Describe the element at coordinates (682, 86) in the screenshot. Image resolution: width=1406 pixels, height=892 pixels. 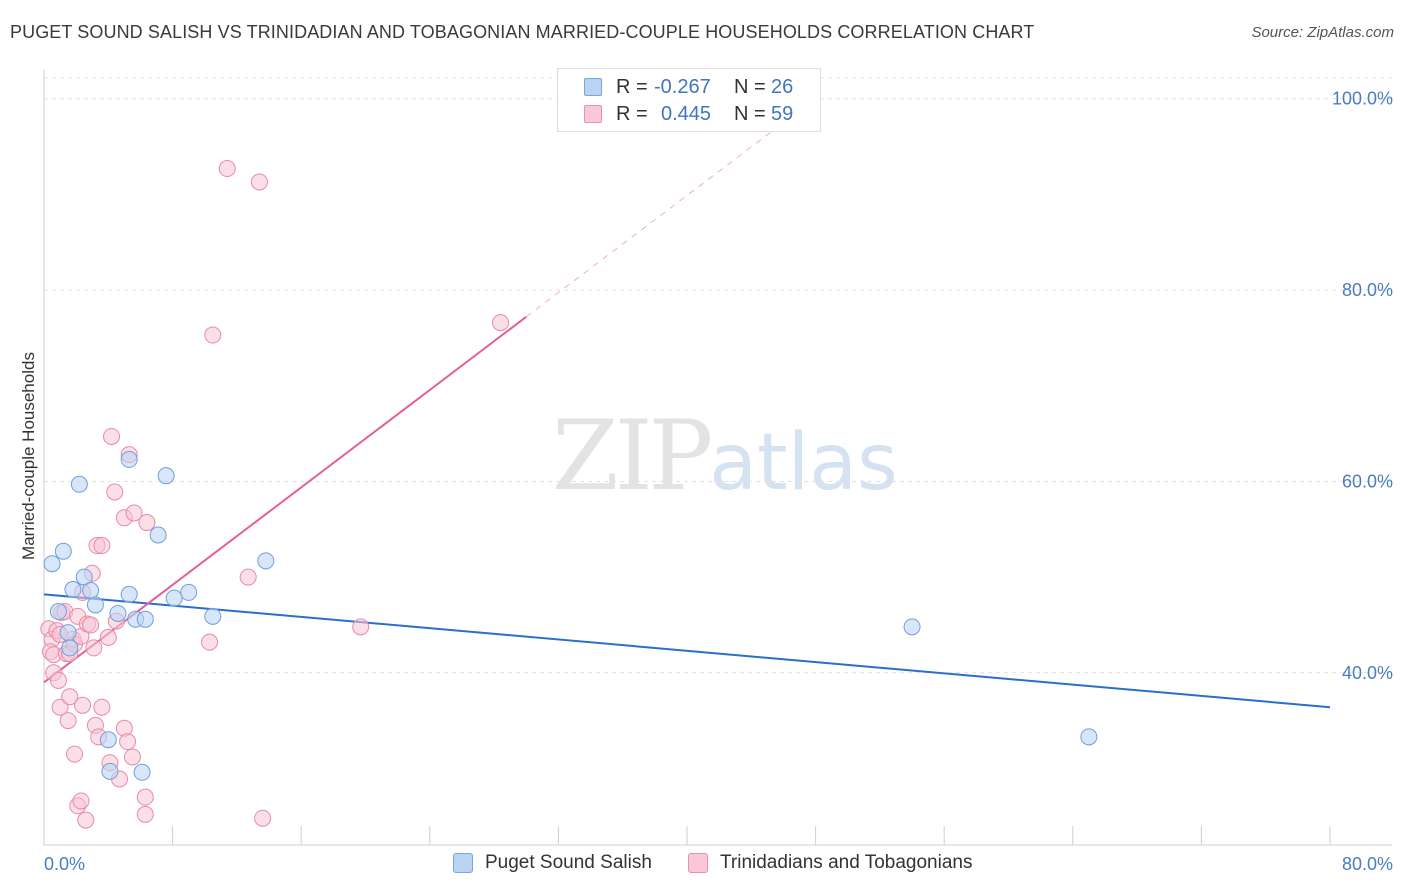
I see `legend-r-value: -0.267` at that location.